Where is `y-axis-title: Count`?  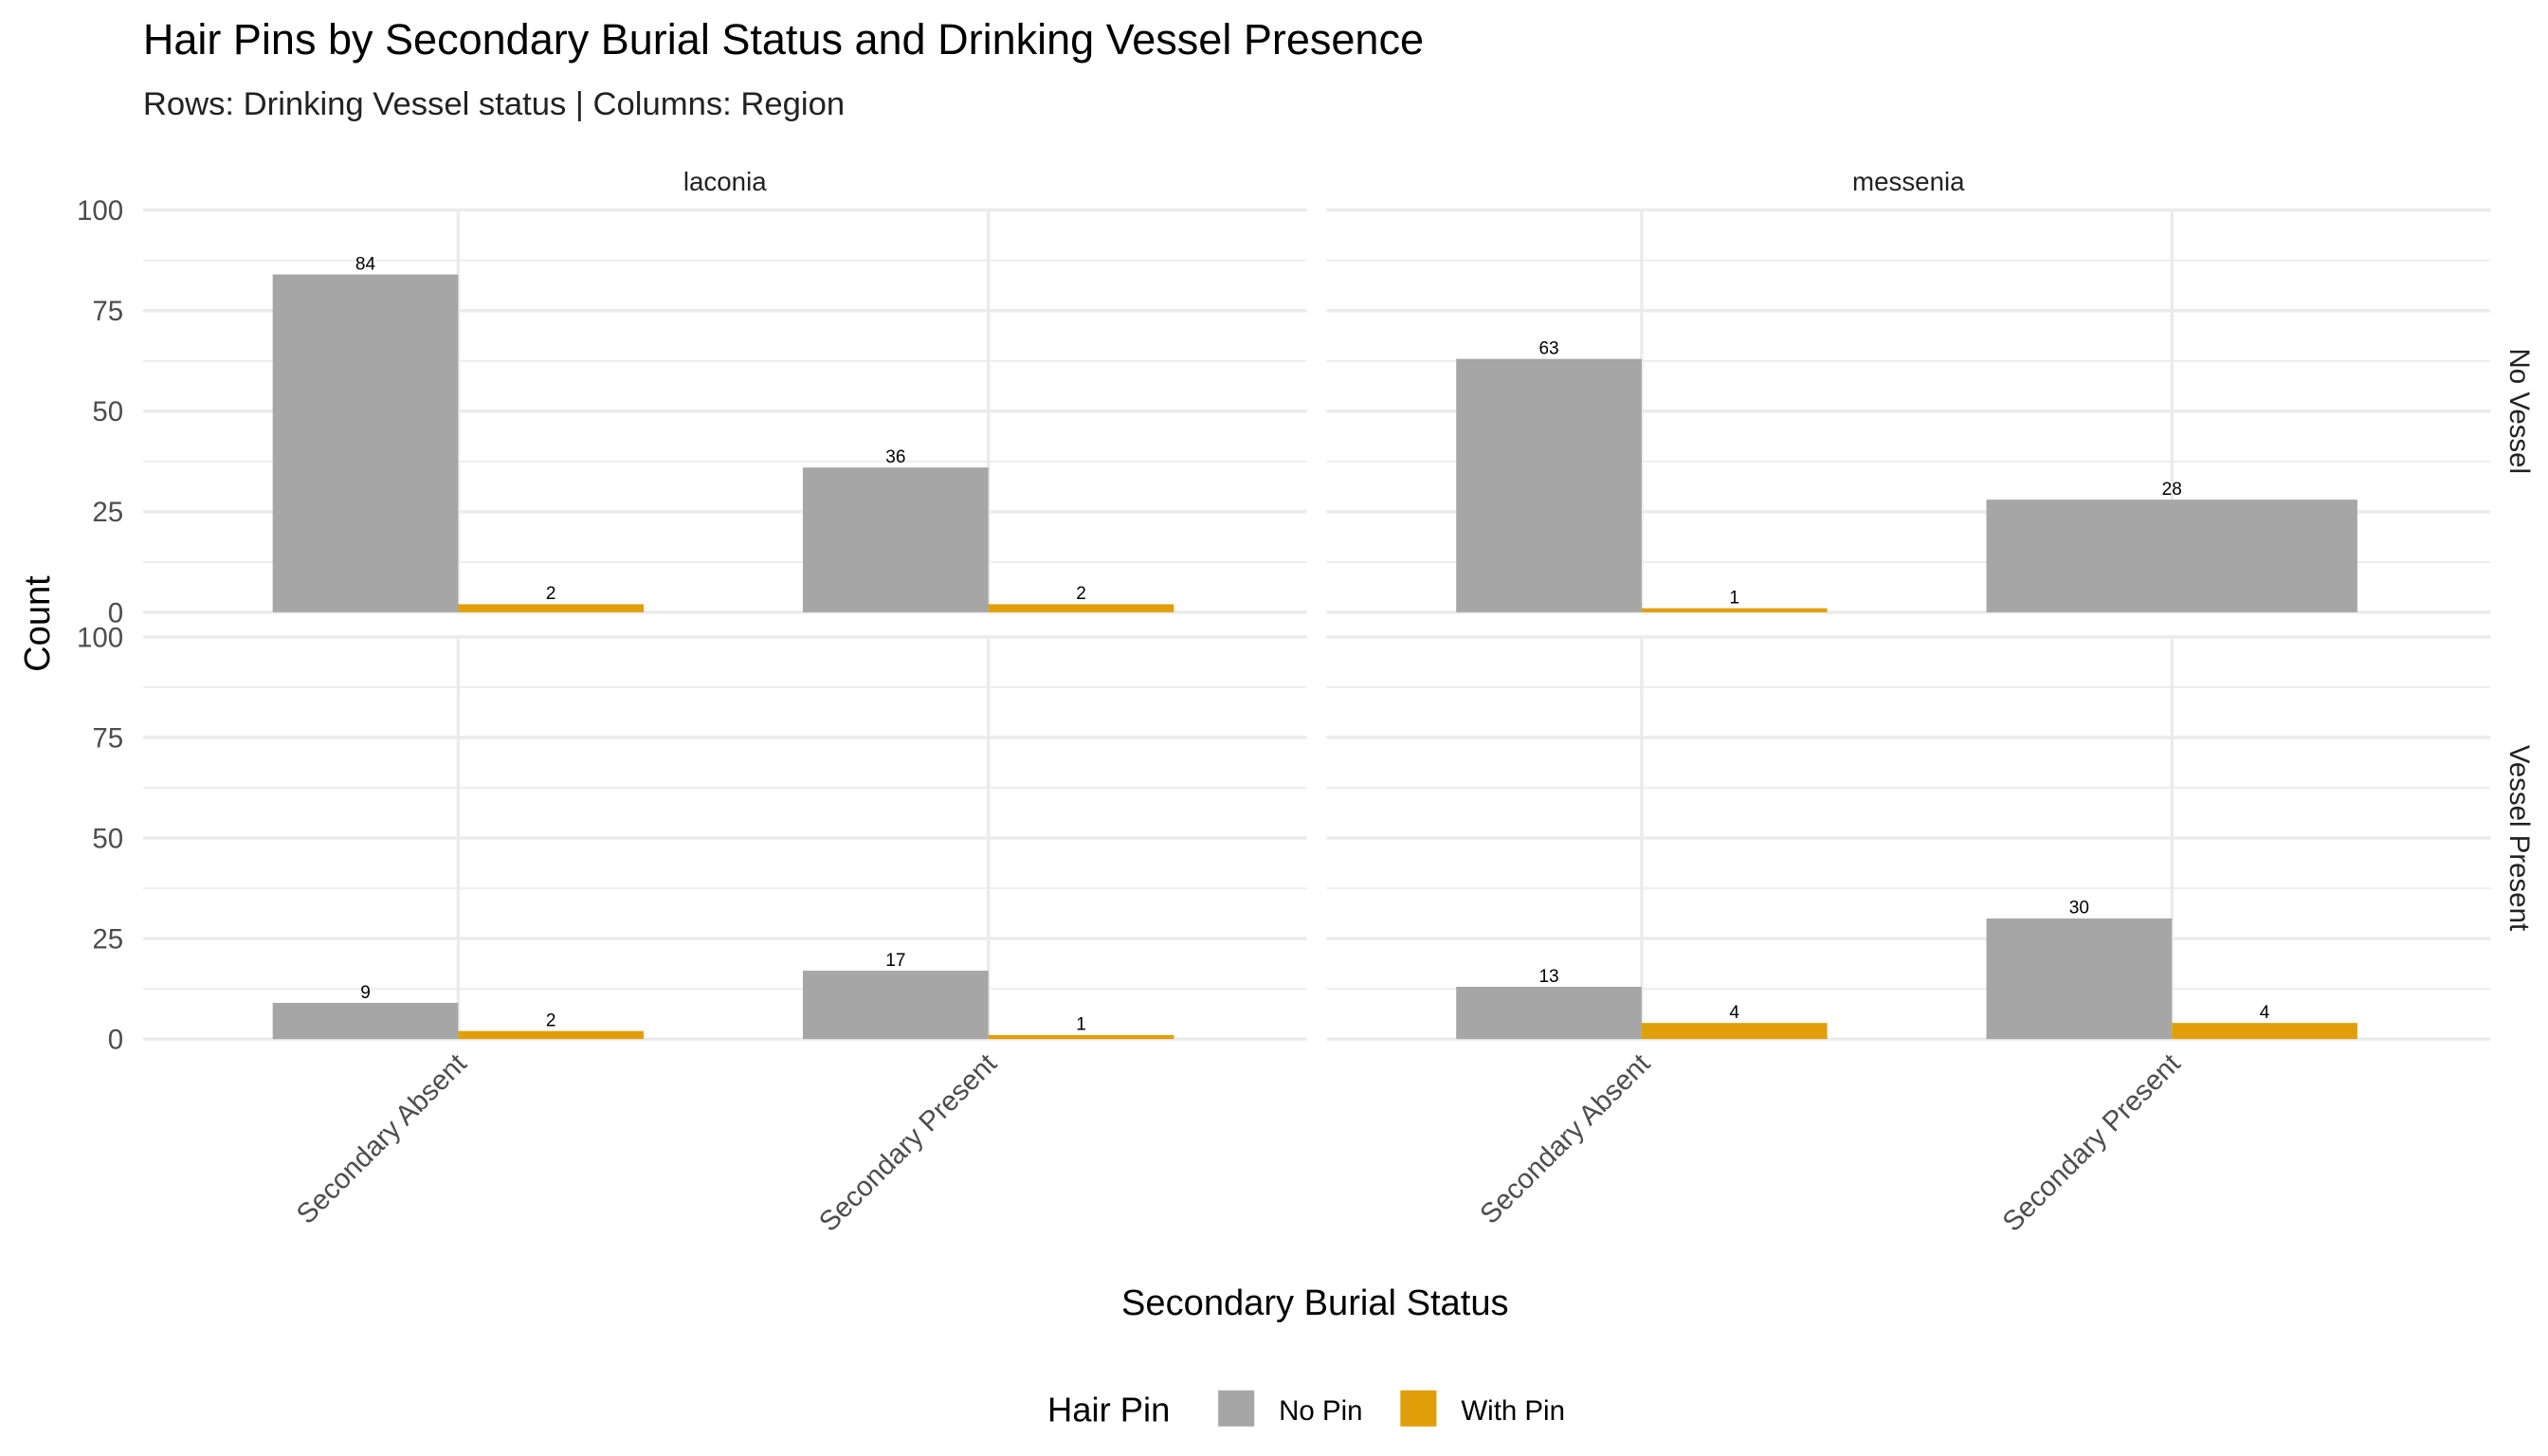
y-axis-title: Count is located at coordinates (38, 623).